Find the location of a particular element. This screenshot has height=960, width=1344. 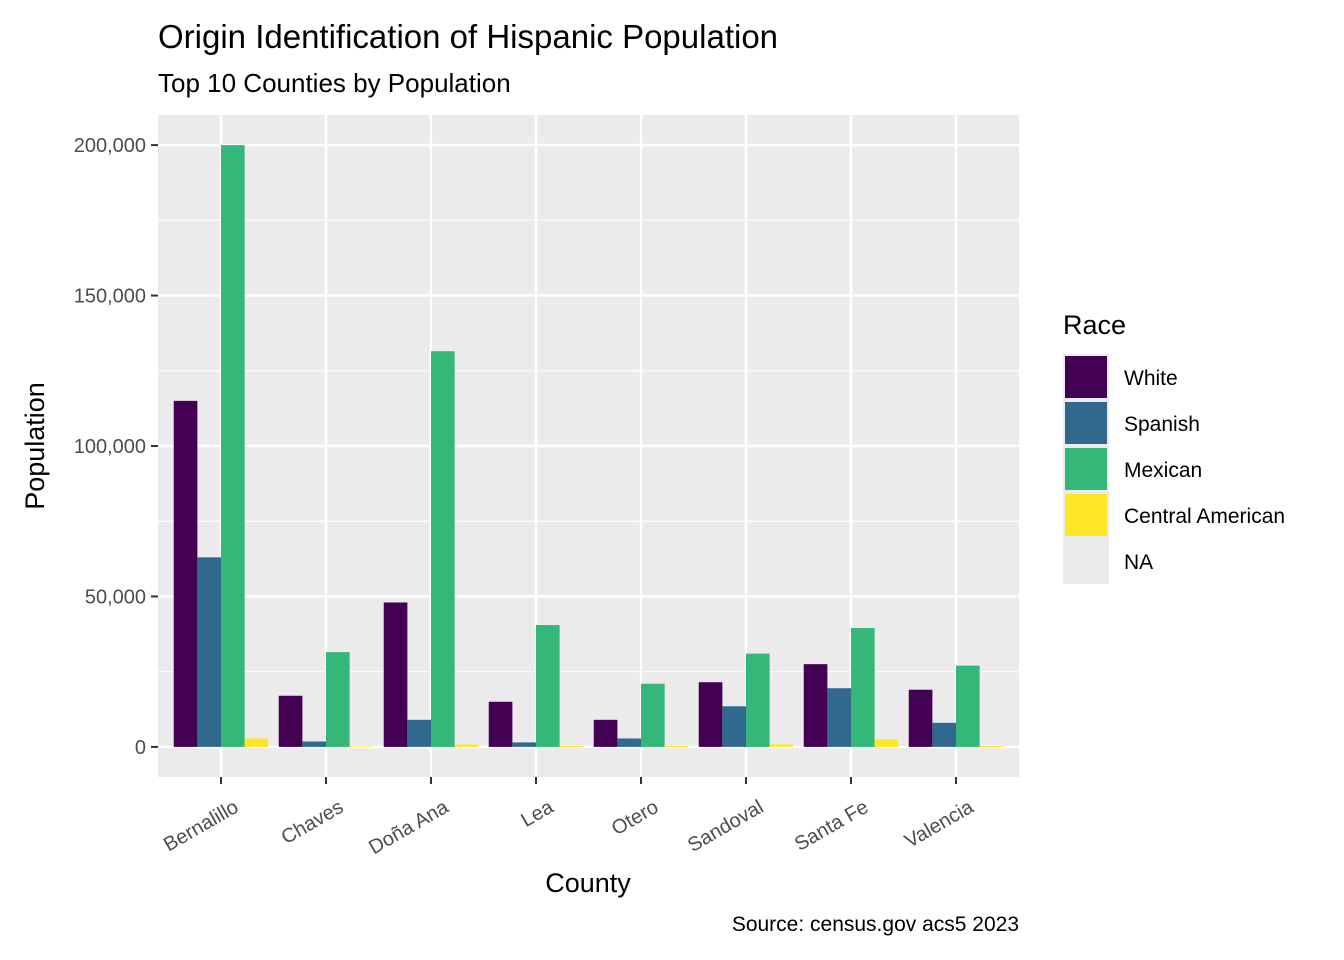

legend-label: Mexican is located at coordinates (1163, 470).